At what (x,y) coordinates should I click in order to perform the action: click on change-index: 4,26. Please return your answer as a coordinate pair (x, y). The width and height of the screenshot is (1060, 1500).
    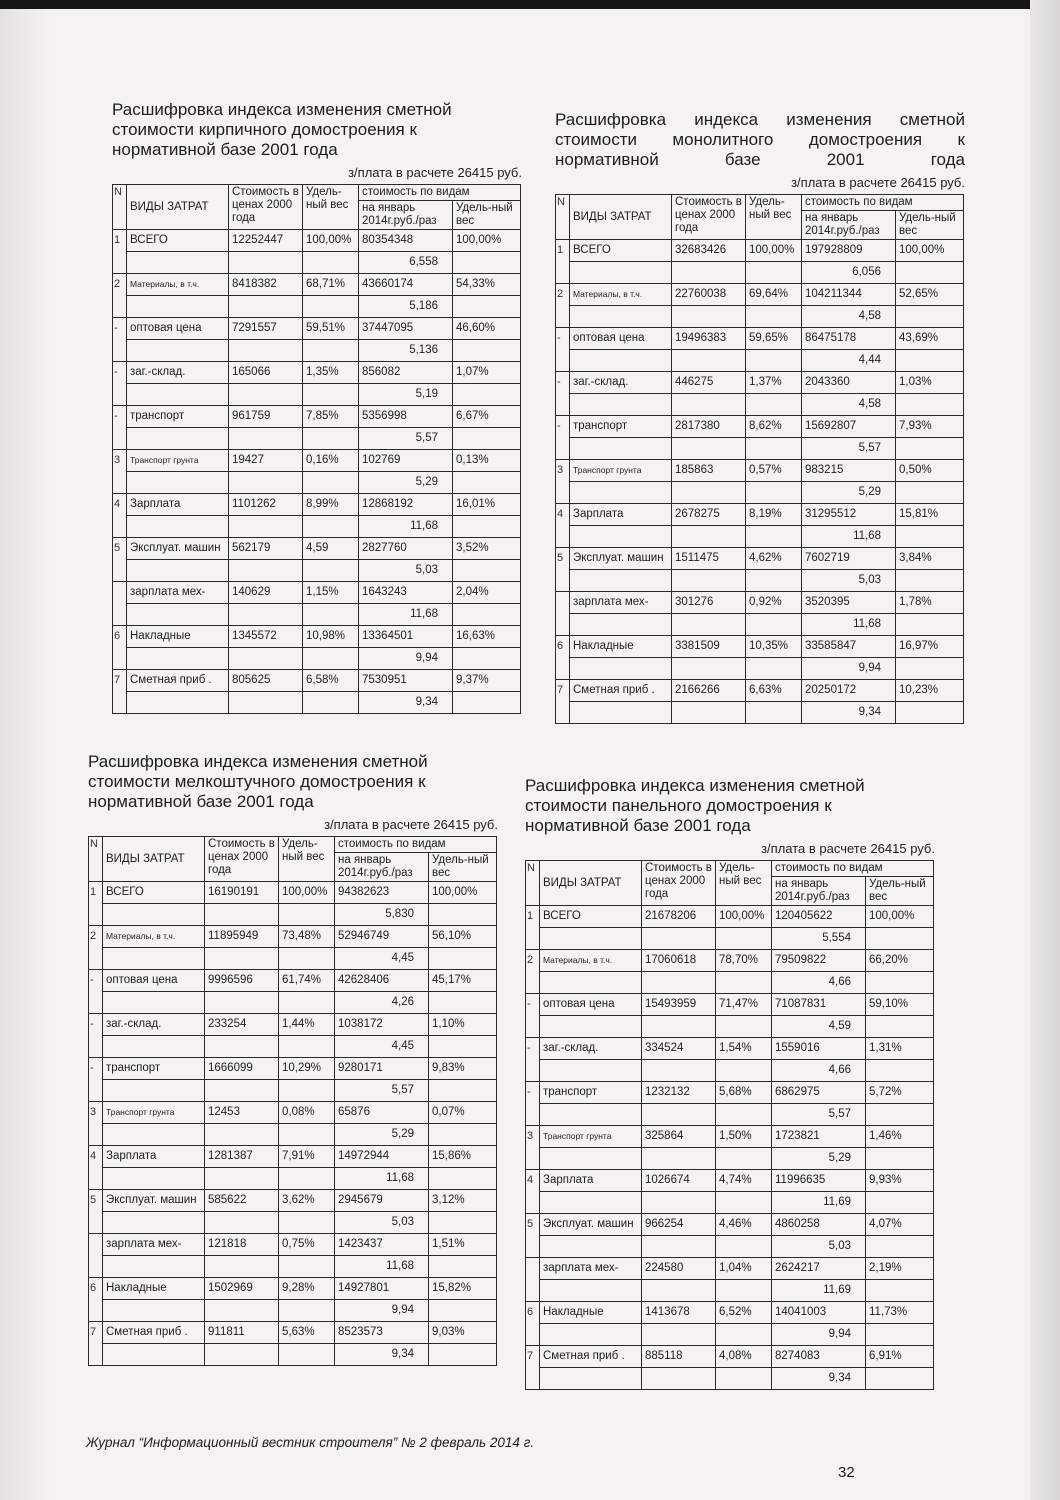
    Looking at the image, I should click on (381, 1002).